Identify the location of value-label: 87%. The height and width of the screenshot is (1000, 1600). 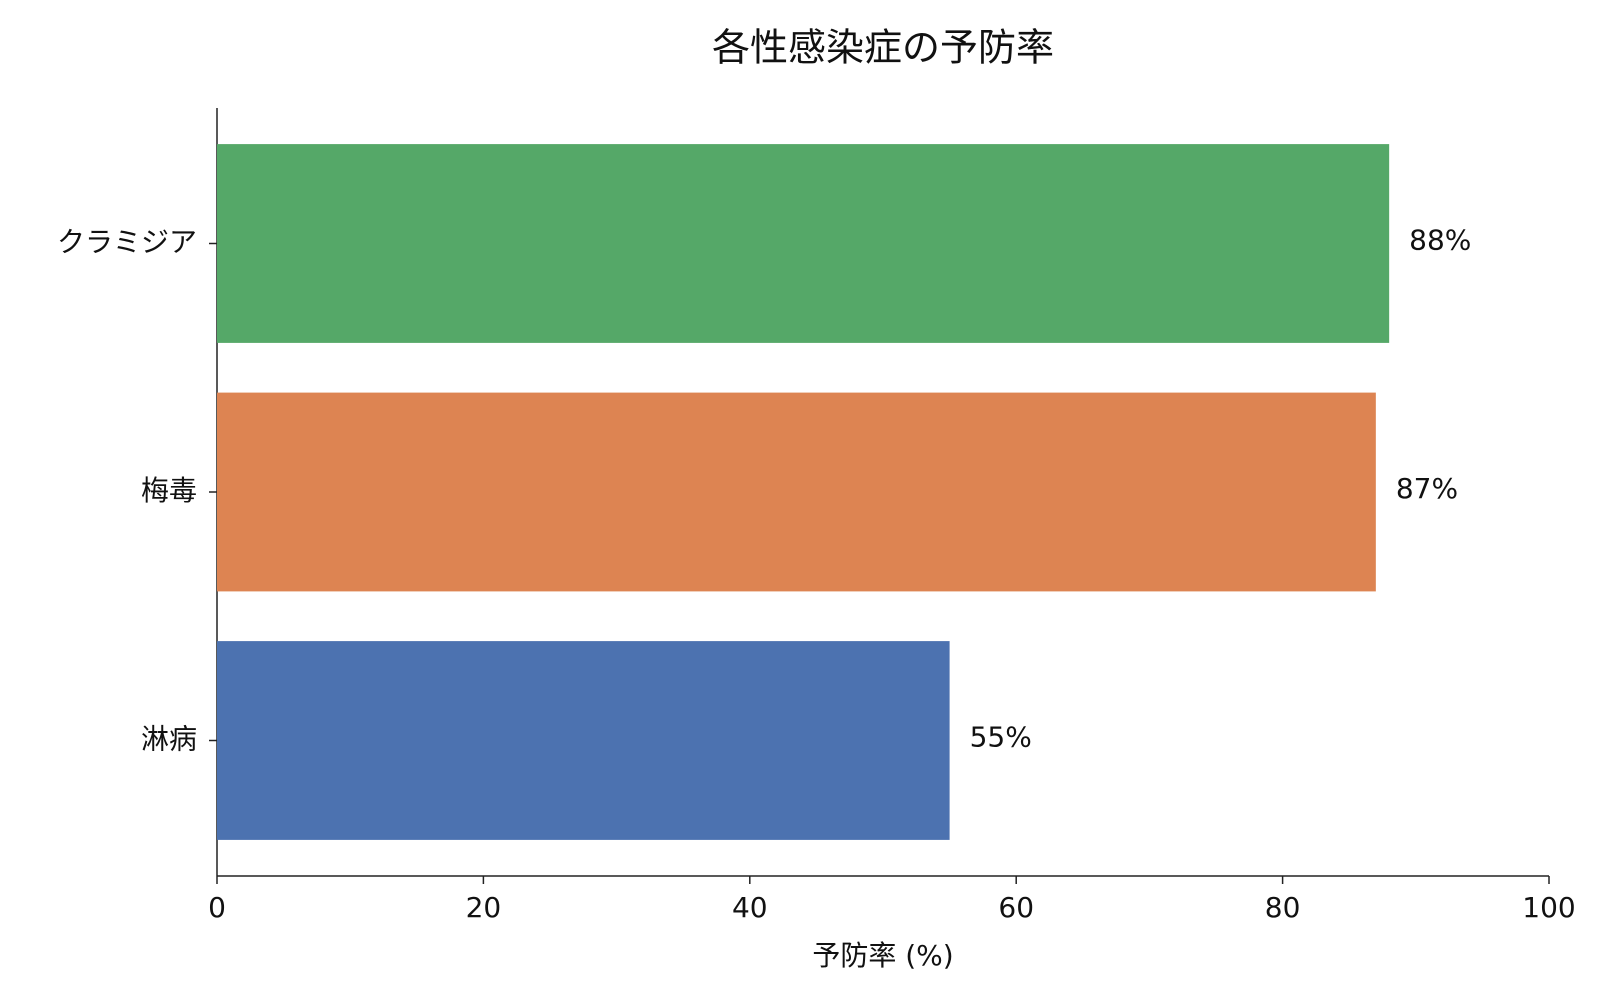
(1427, 488).